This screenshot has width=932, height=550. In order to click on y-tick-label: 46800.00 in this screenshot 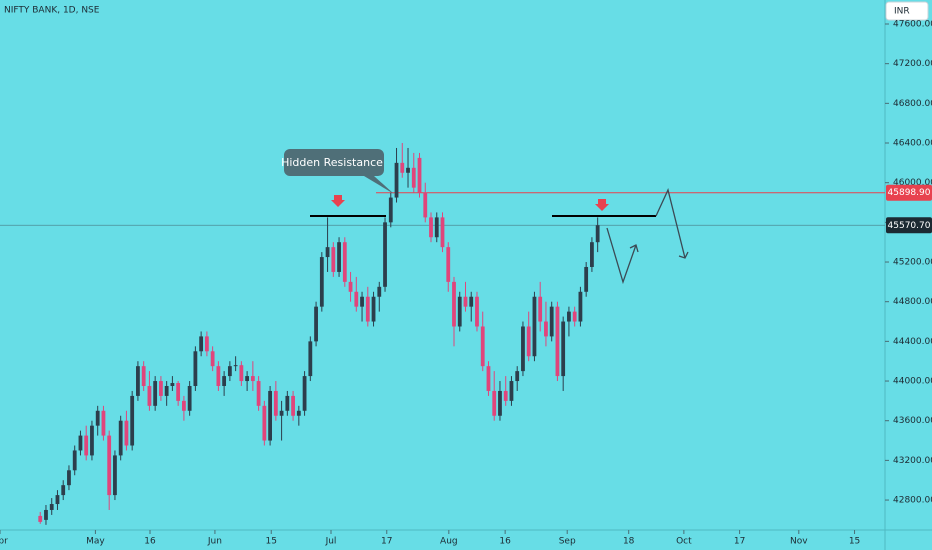, I will do `click(912, 104)`.